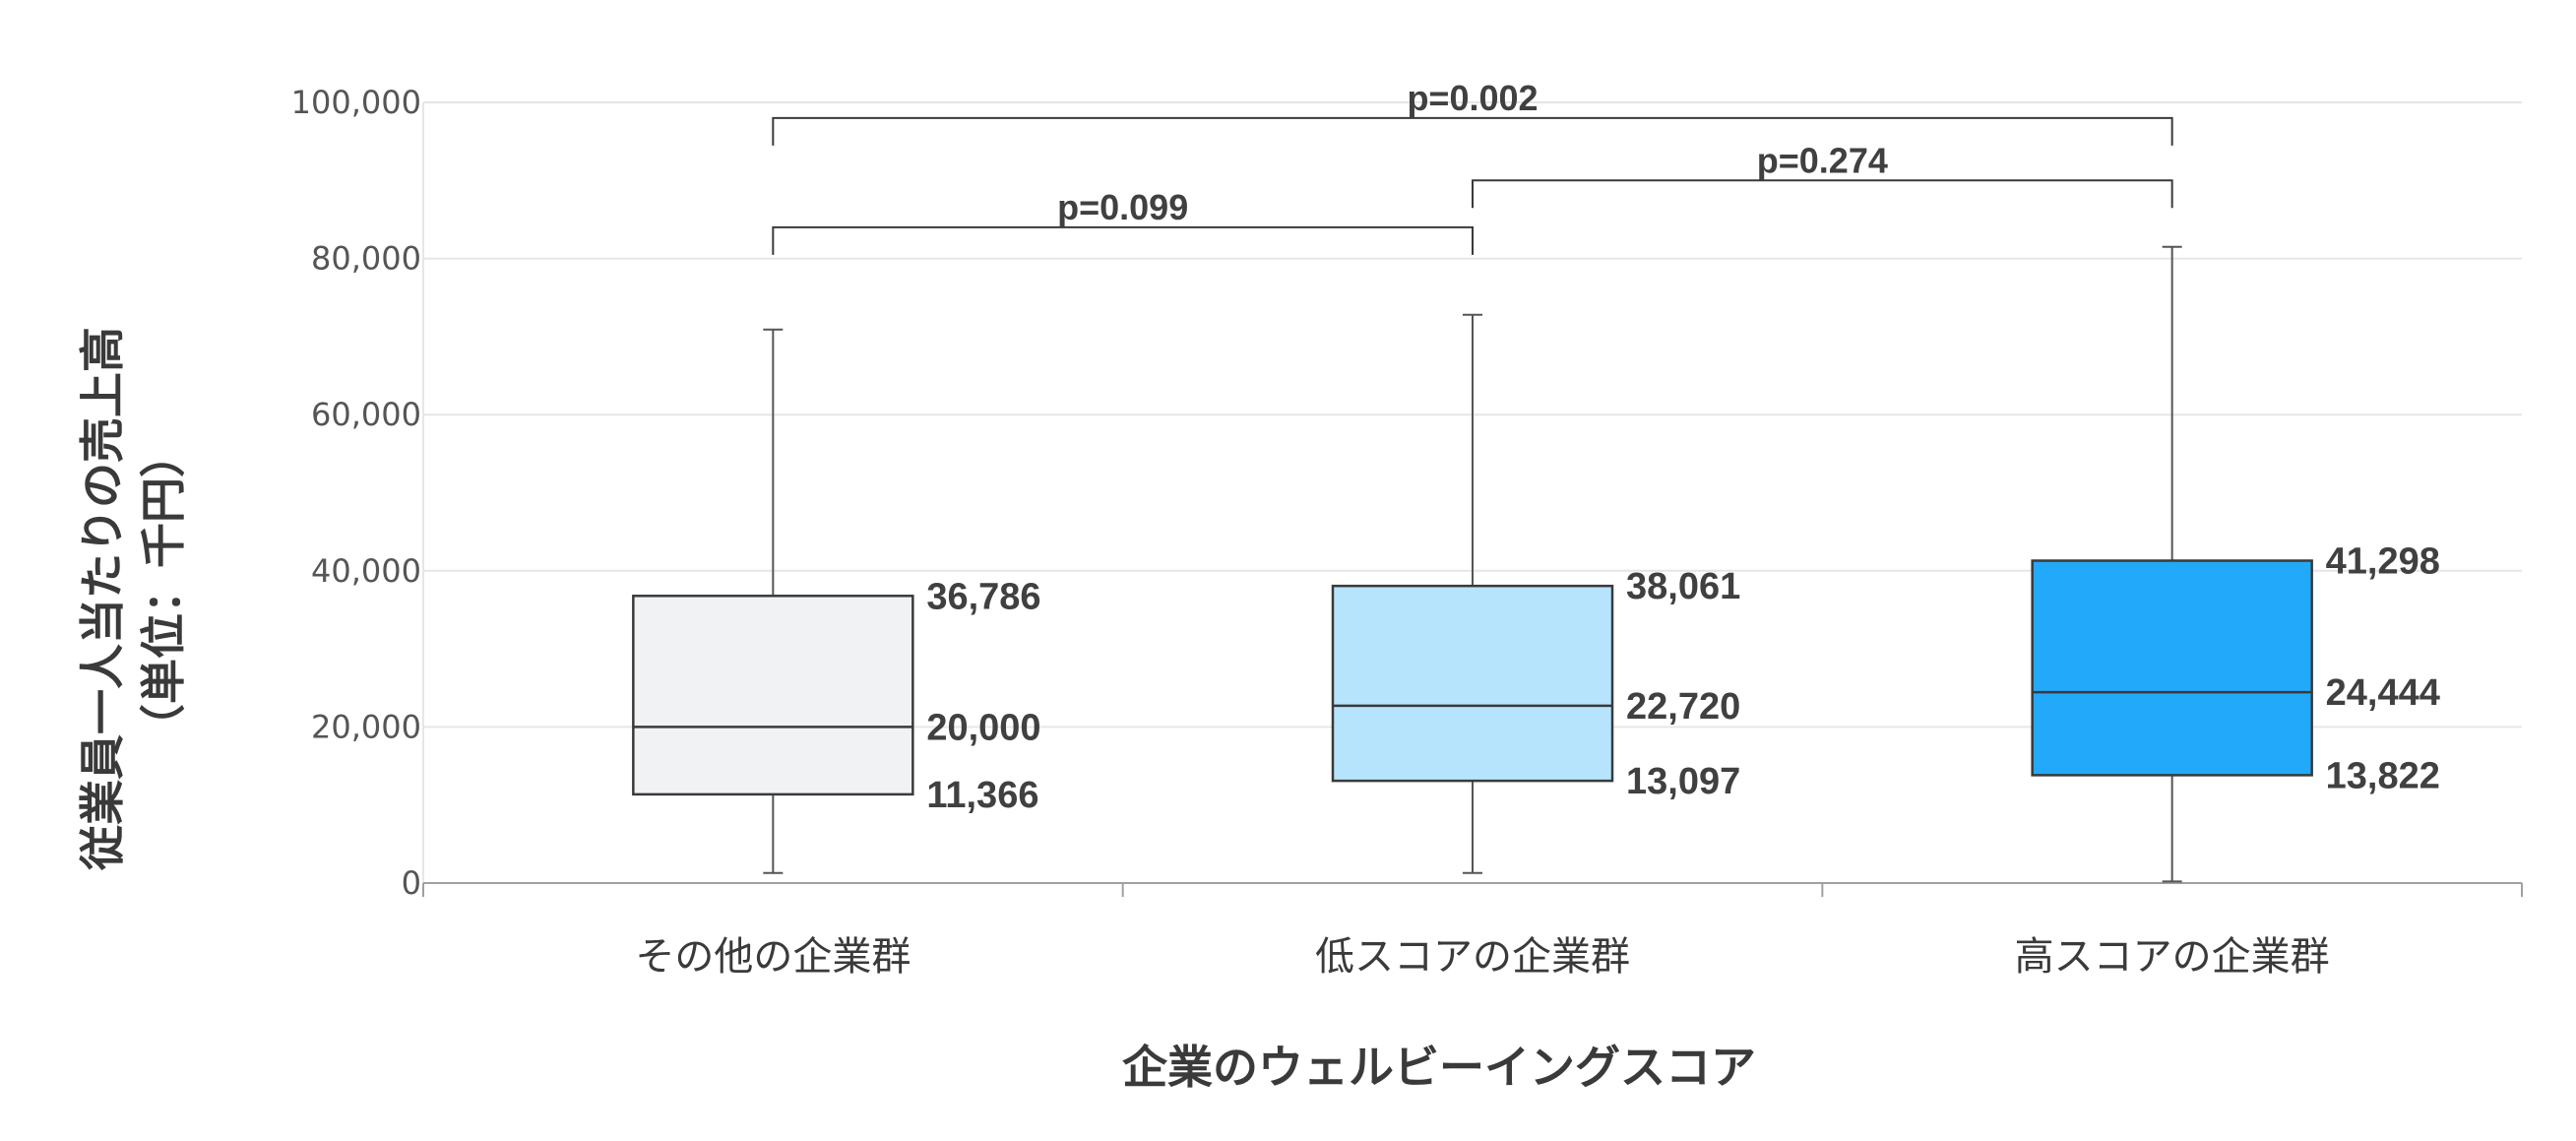  I want to click on y-tick-label: 60,000, so click(366, 414).